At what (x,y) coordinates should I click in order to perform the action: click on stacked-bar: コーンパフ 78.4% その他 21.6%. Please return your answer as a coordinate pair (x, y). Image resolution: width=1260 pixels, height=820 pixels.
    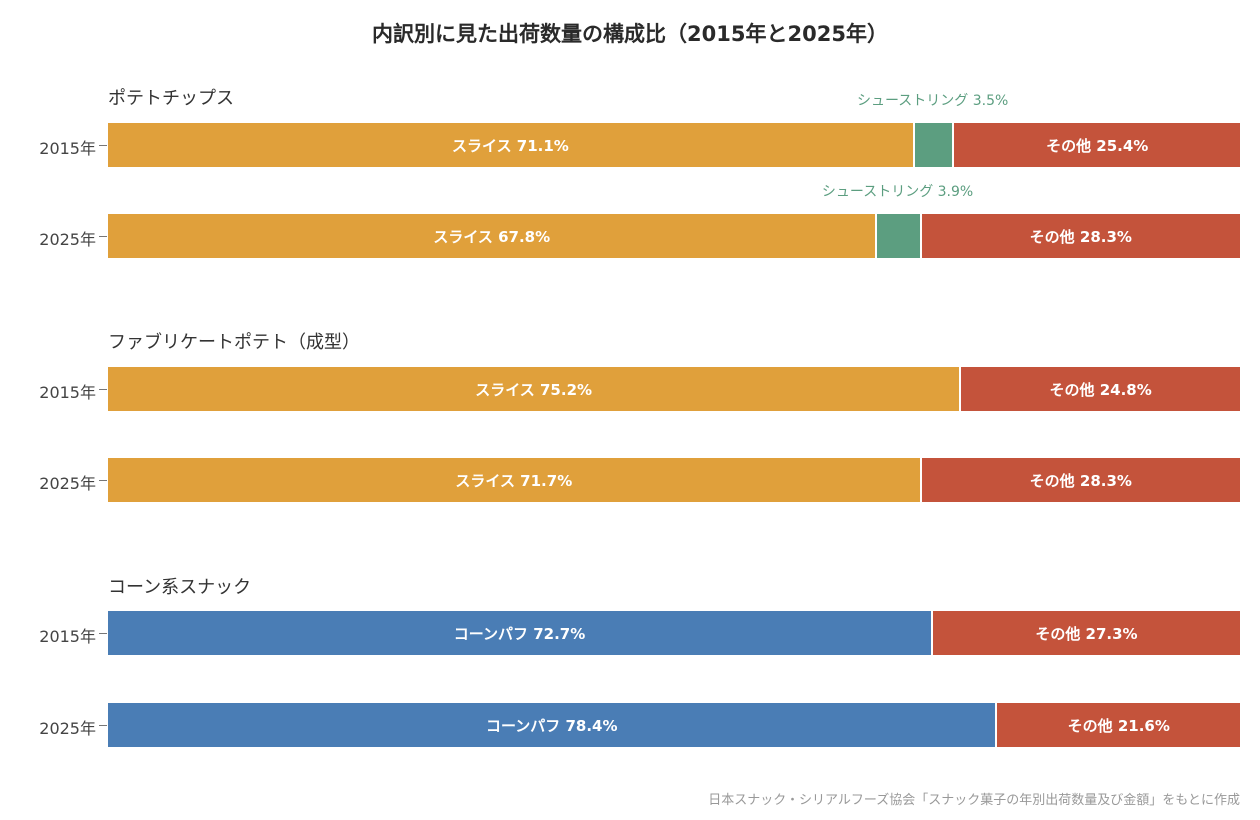
    Looking at the image, I should click on (674, 725).